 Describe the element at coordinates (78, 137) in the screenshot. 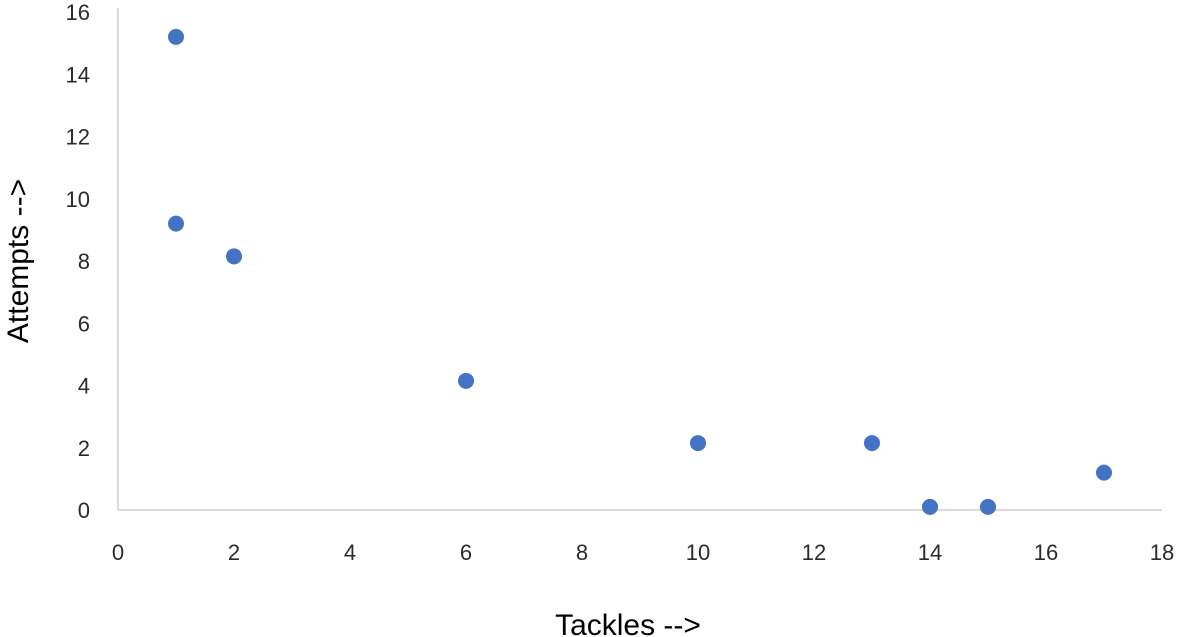

I see `y-tick-label: 12` at that location.